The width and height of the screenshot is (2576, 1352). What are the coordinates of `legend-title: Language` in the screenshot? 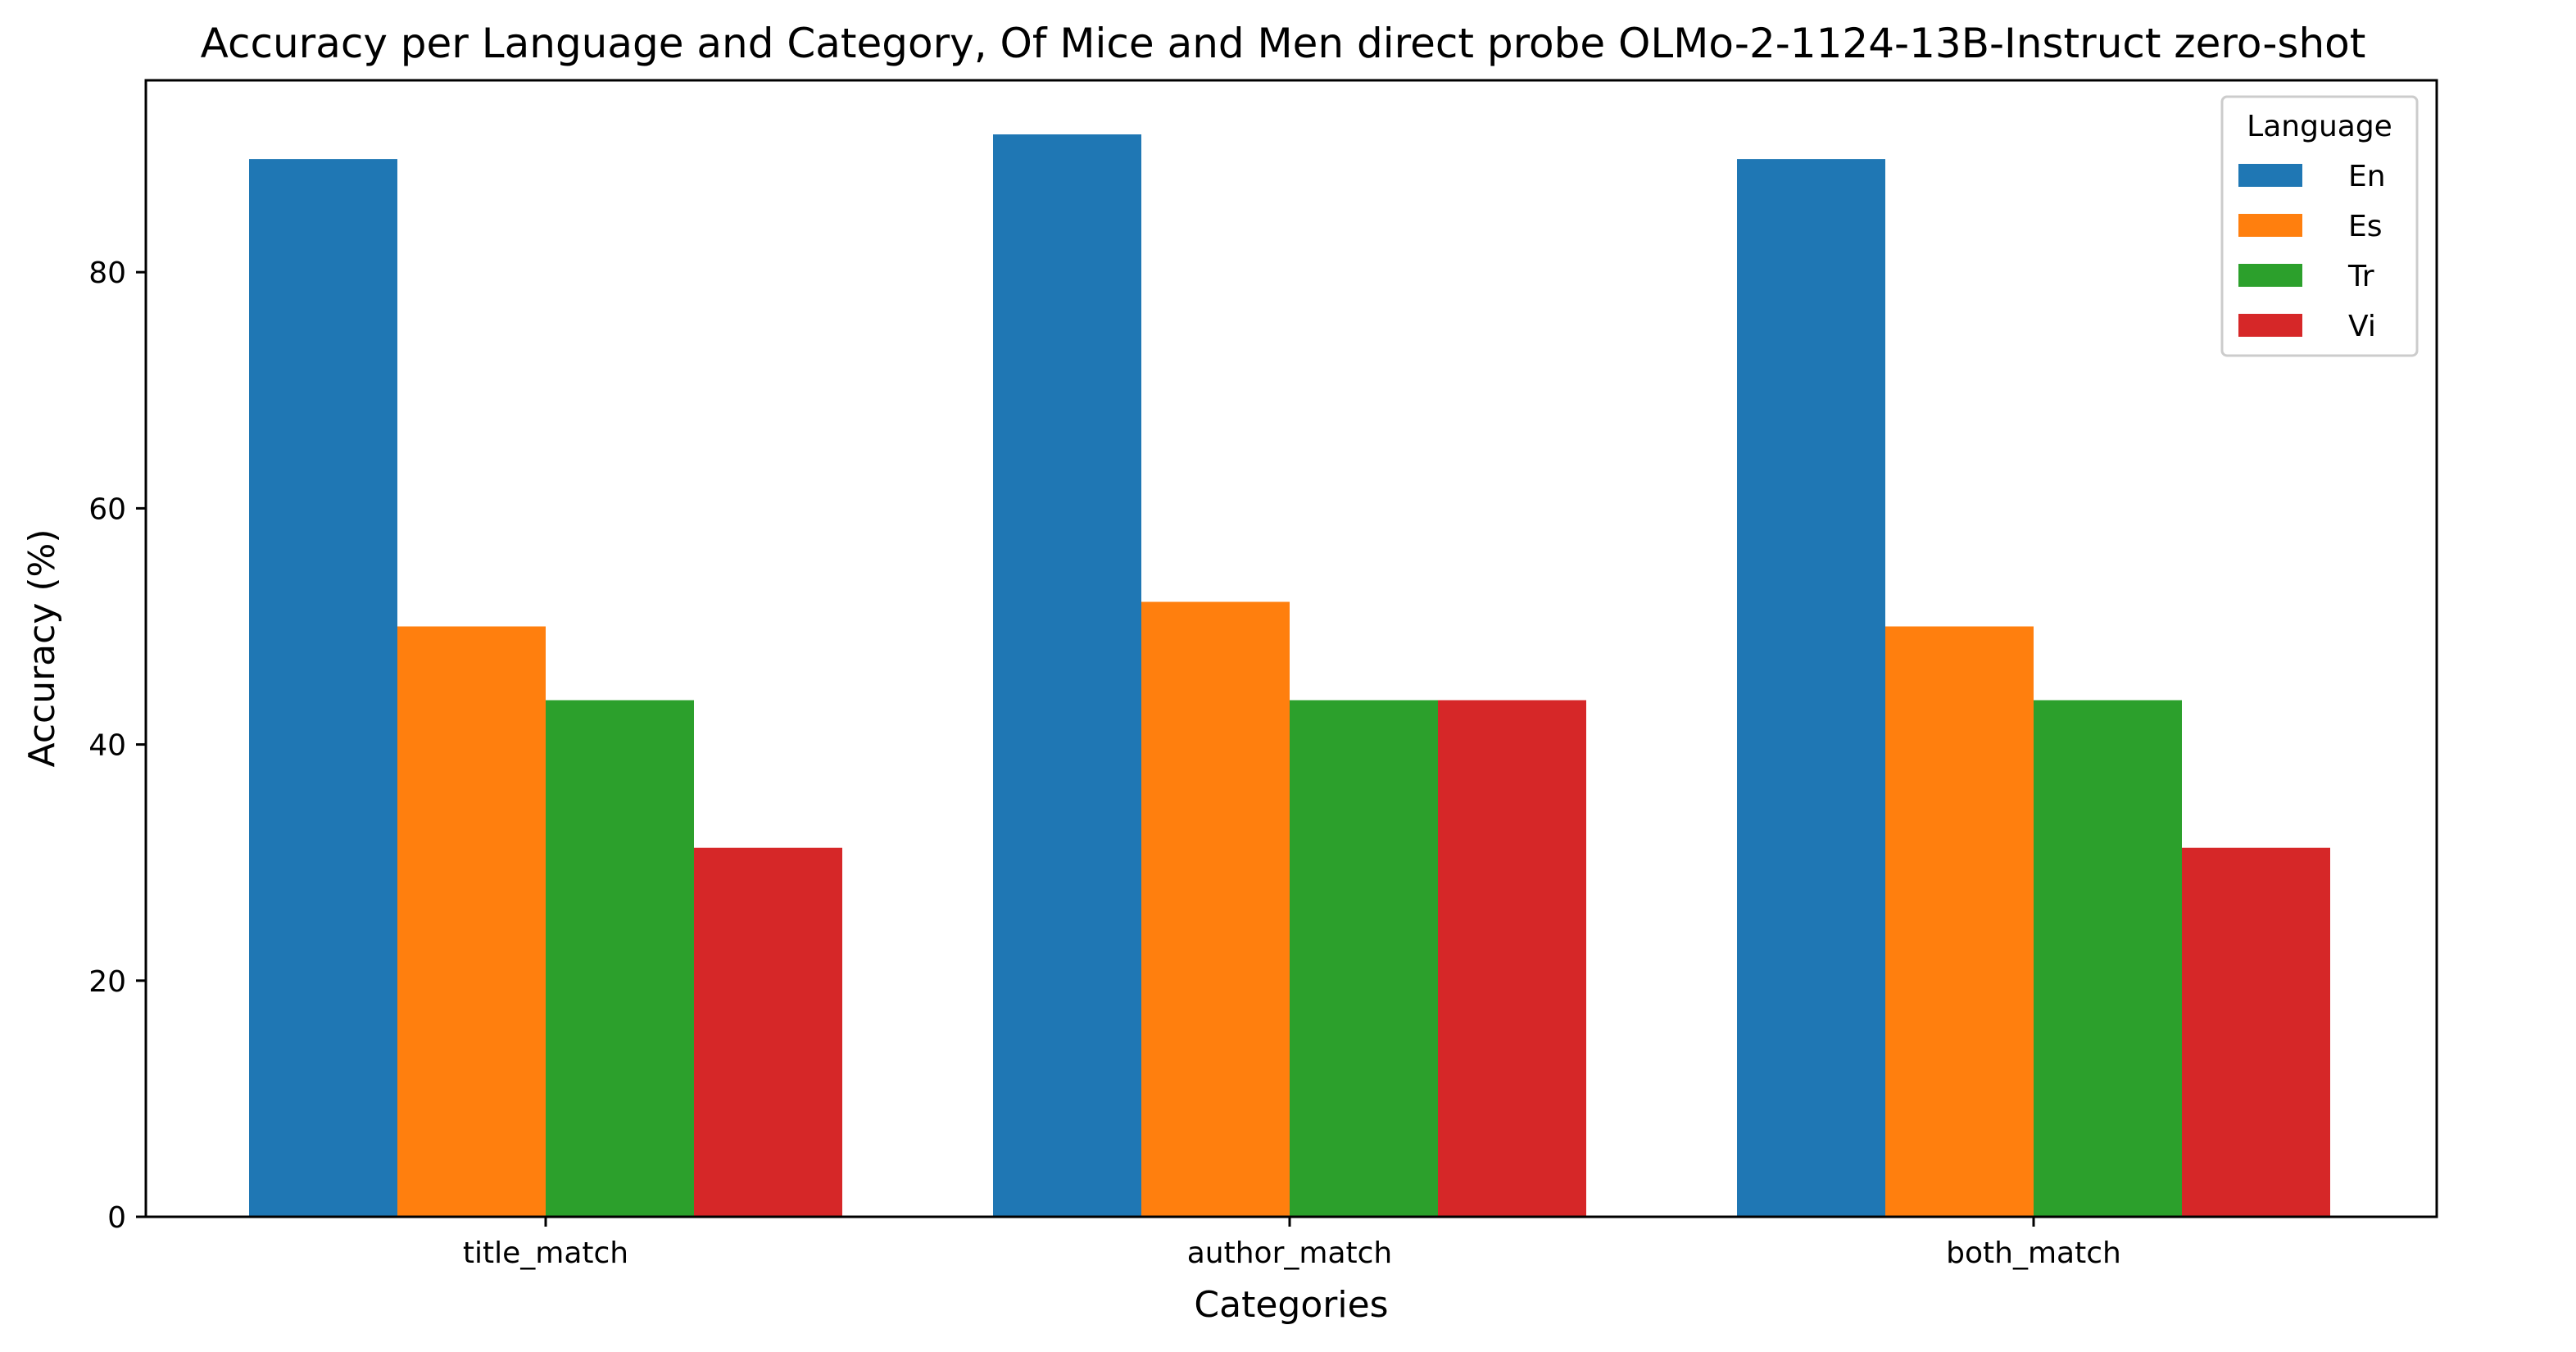 It's located at (2319, 126).